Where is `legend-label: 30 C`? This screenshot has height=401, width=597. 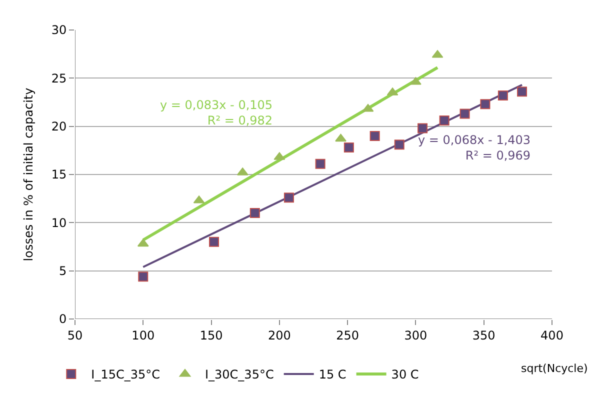 legend-label: 30 C is located at coordinates (405, 375).